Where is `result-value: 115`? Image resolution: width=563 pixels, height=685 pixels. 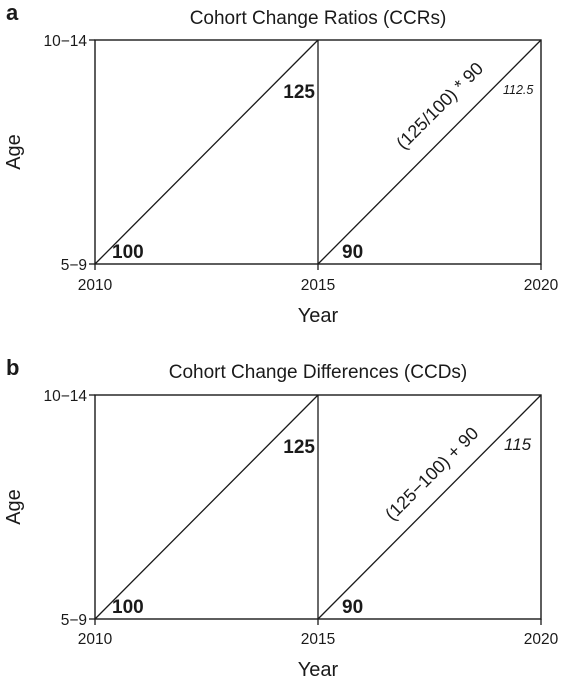 result-value: 115 is located at coordinates (518, 444).